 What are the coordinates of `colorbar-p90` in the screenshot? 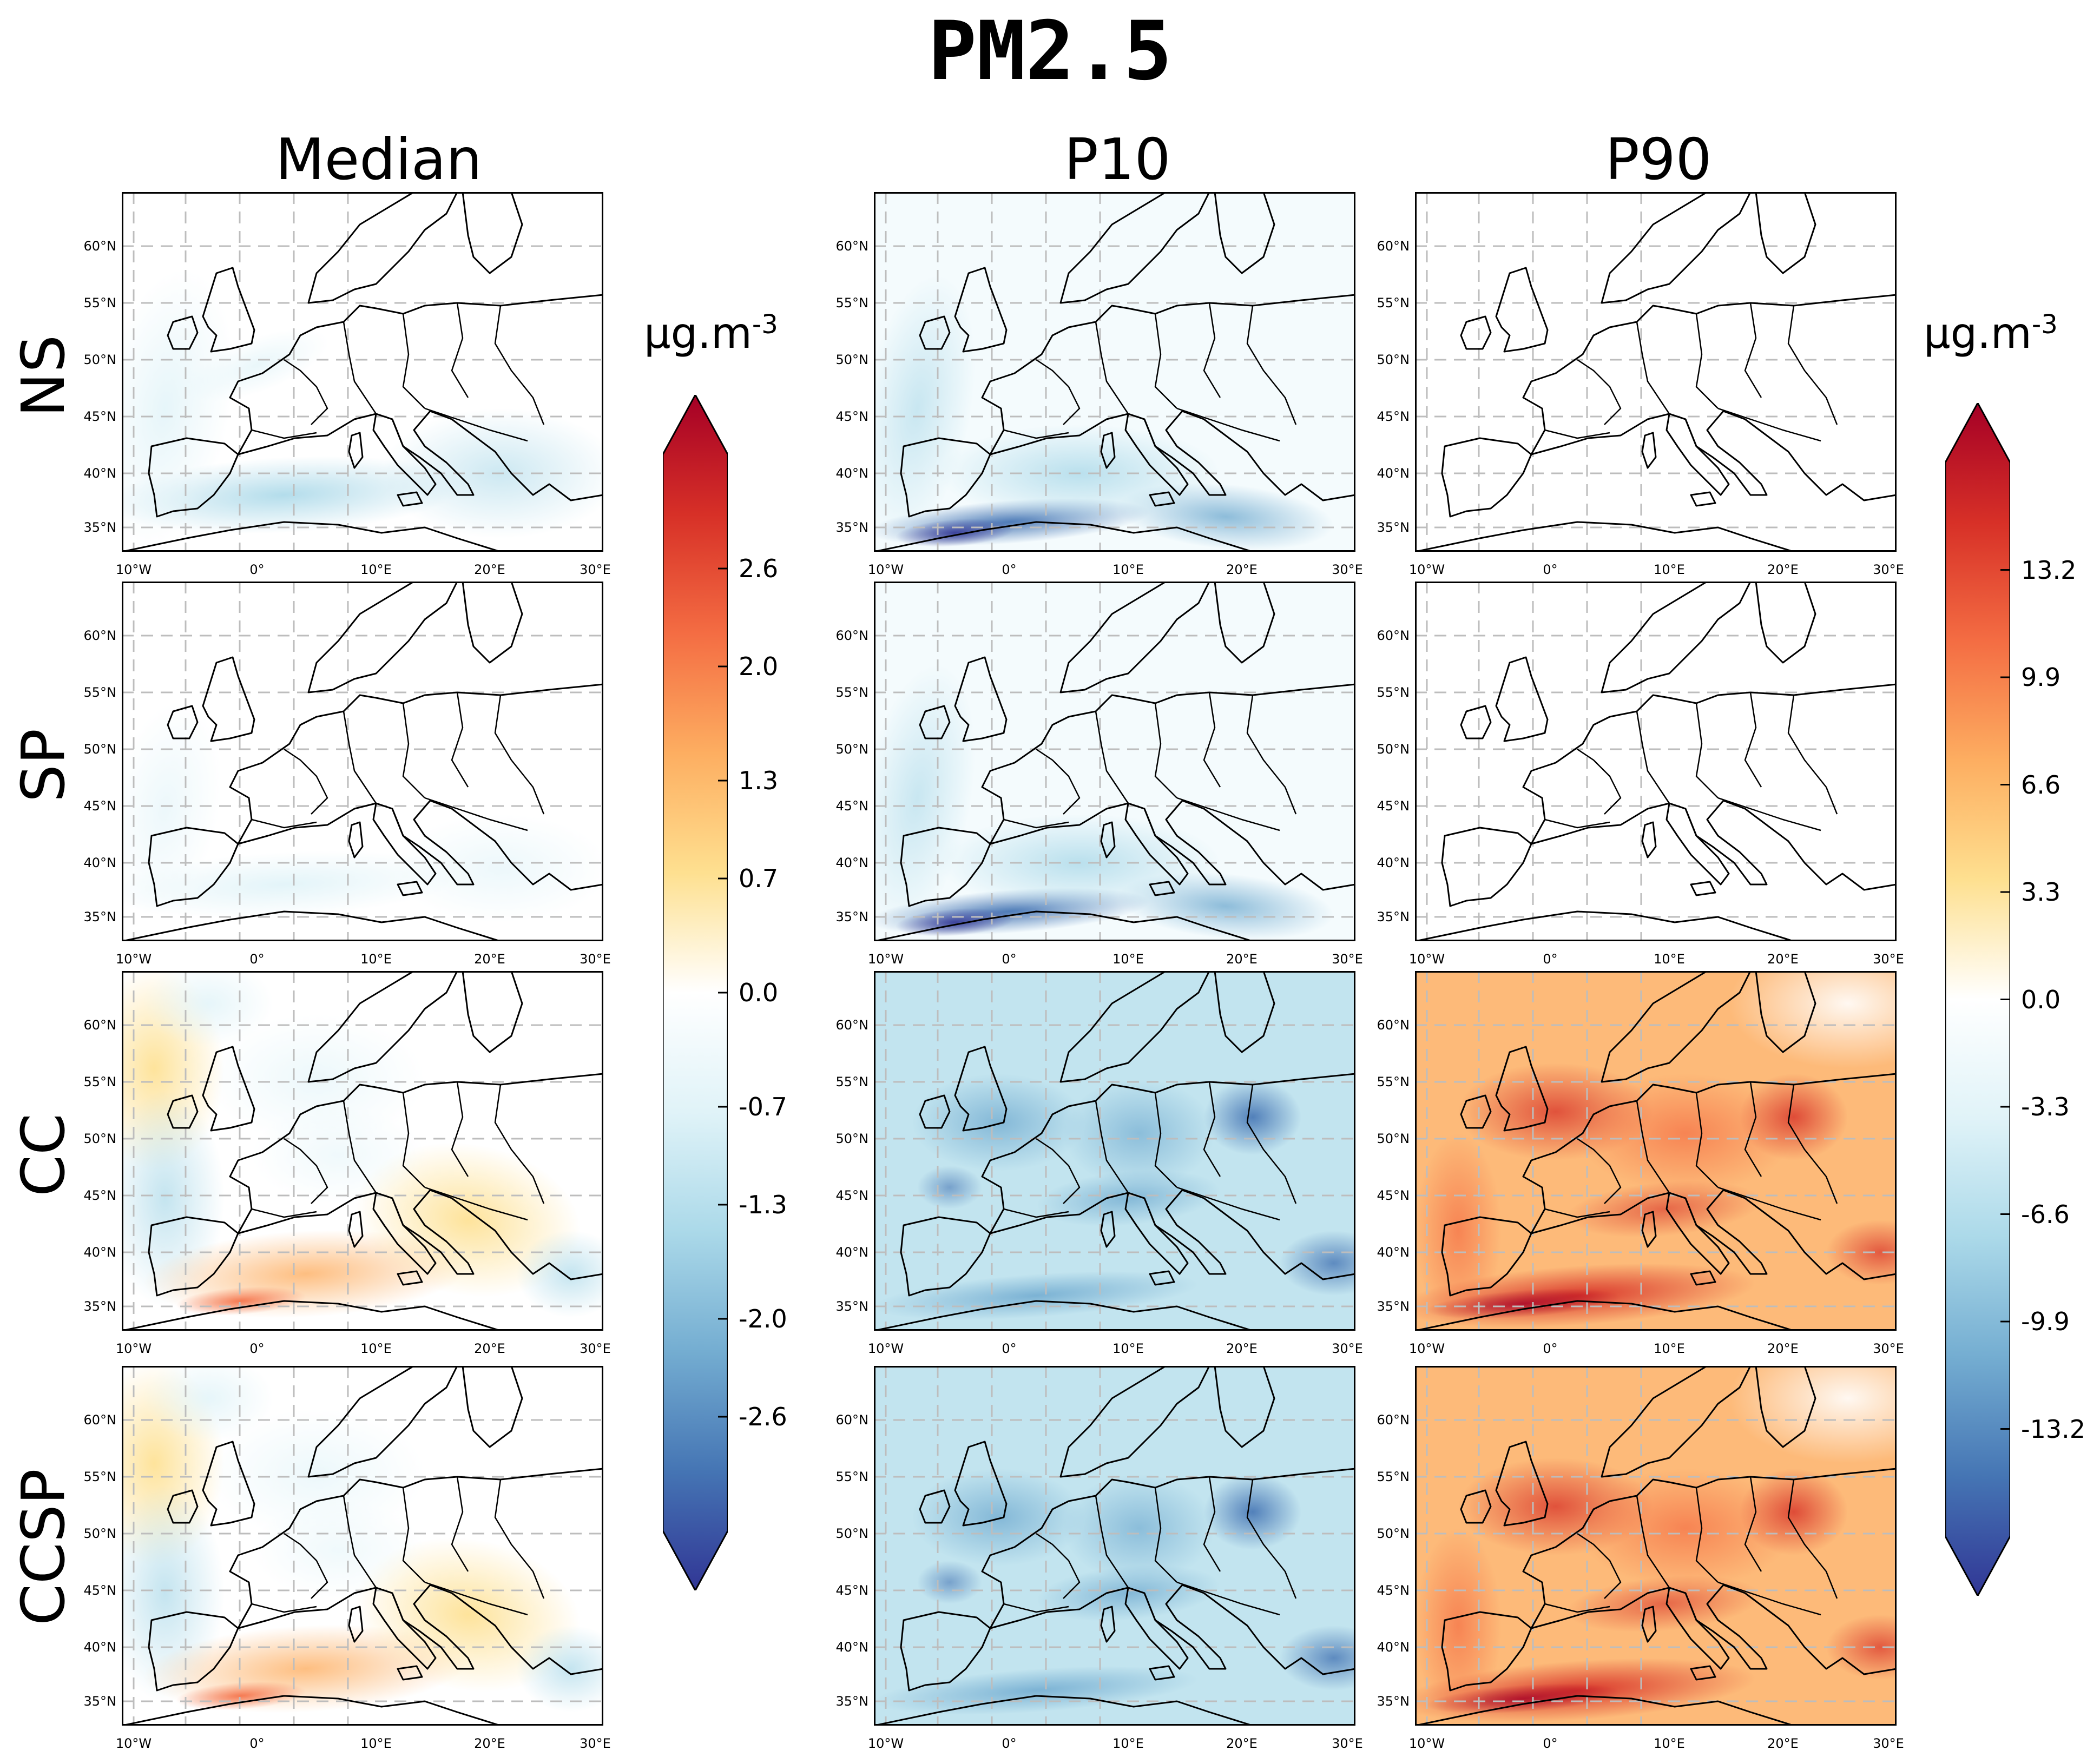 It's located at (1977, 999).